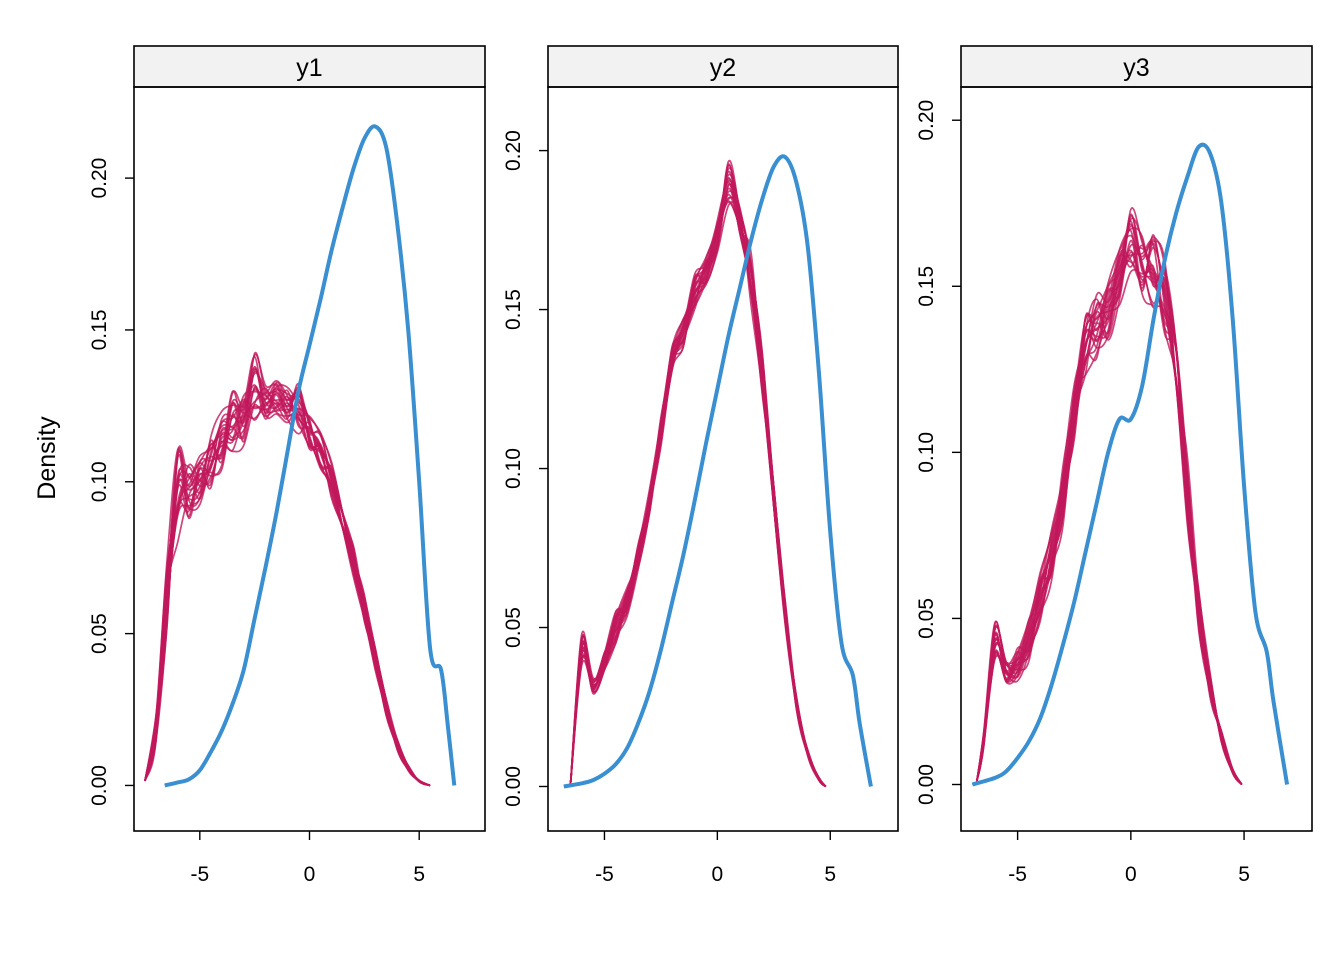 Image resolution: width=1344 pixels, height=960 pixels. I want to click on strip-label-y2: y2, so click(723, 68).